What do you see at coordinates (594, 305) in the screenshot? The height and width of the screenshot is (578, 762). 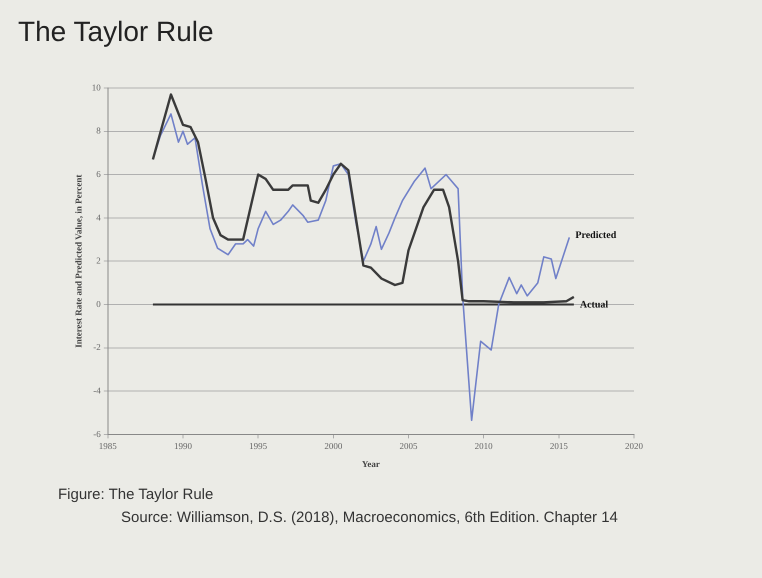 I see `series-label: Actual` at bounding box center [594, 305].